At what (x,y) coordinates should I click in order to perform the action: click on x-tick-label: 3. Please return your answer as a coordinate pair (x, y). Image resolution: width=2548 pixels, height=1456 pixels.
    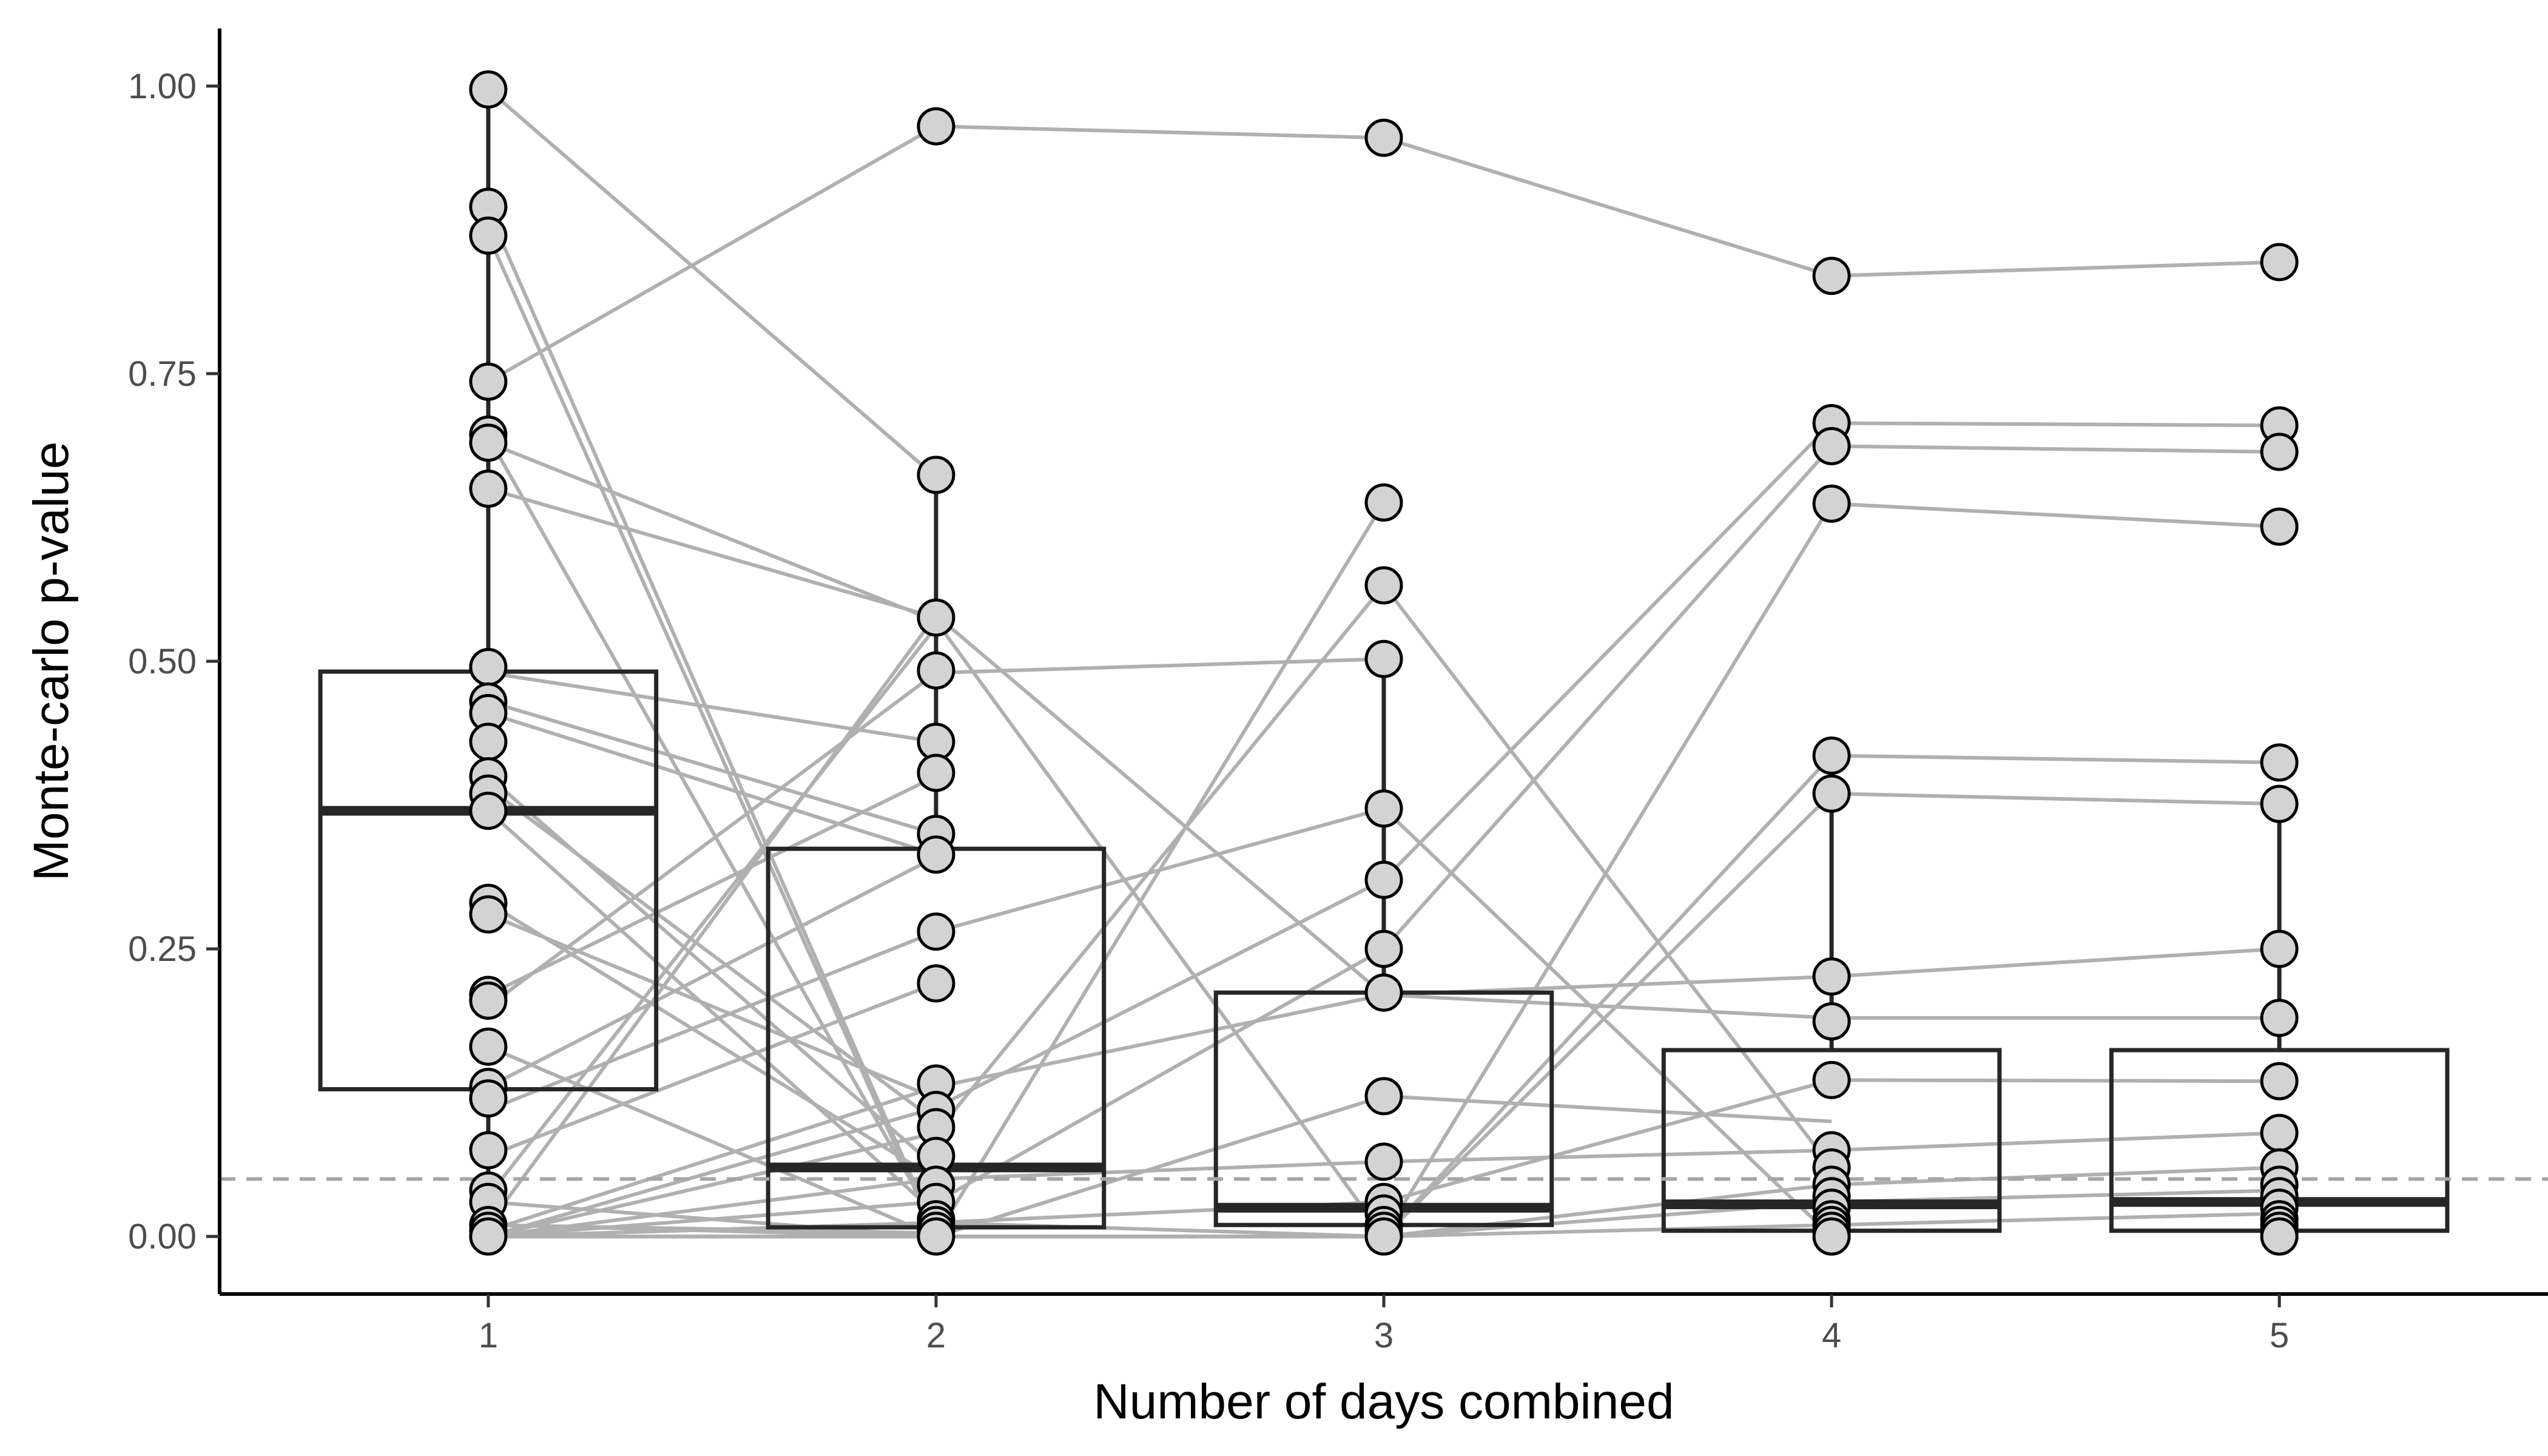
    Looking at the image, I should click on (1384, 1335).